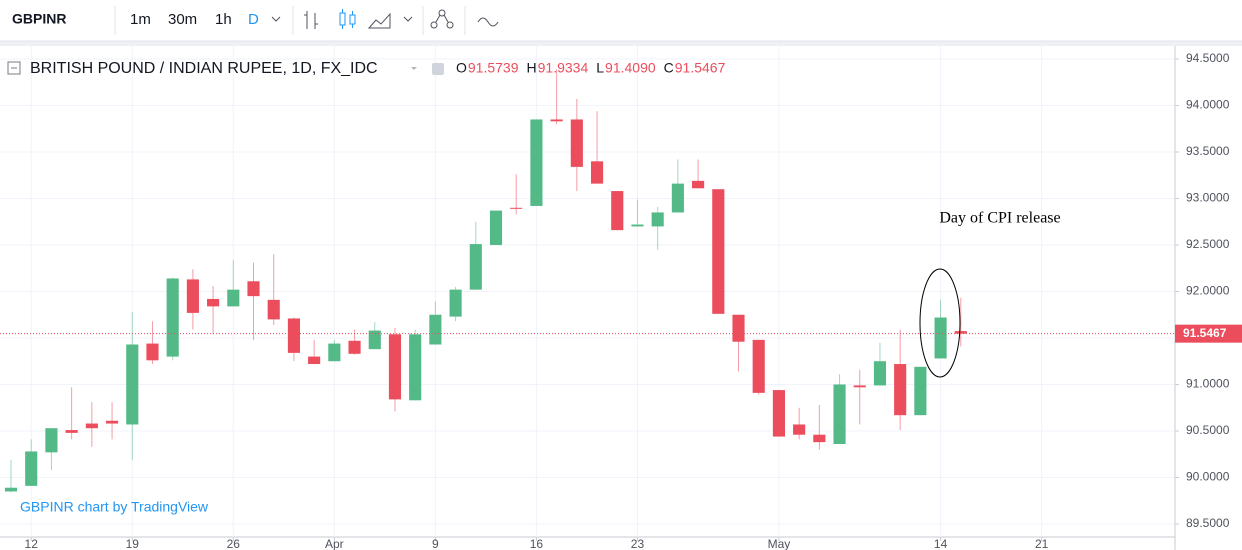 The width and height of the screenshot is (1242, 550). Describe the element at coordinates (438, 69) in the screenshot. I see `settings-icon` at that location.